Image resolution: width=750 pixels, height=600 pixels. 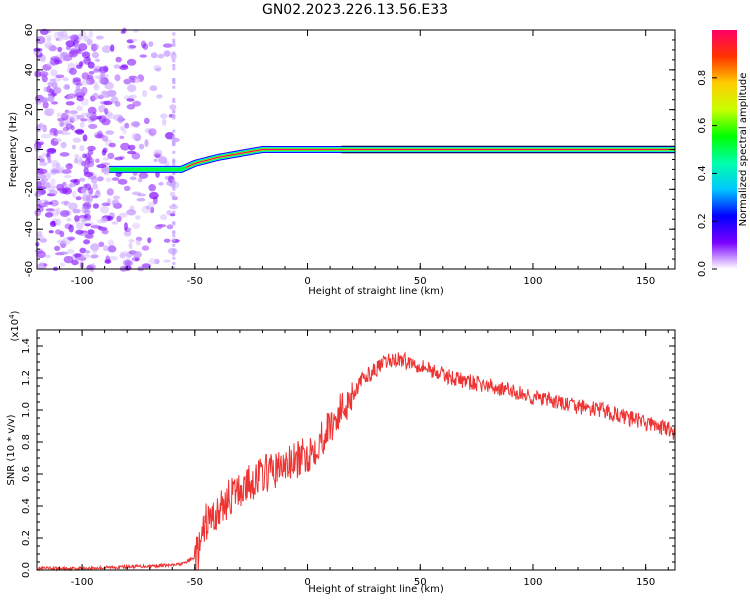 I want to click on y-tick-label: 0, so click(x=29, y=149).